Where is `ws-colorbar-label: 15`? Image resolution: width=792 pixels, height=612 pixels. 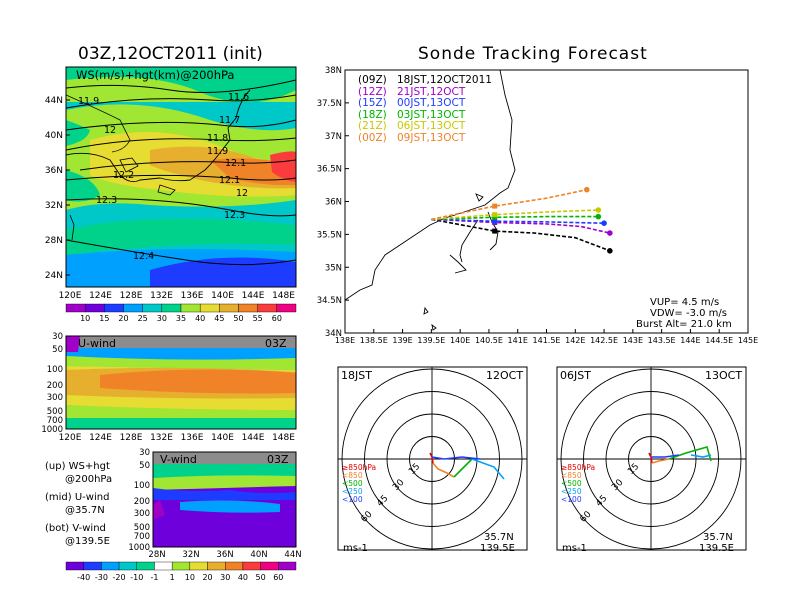 ws-colorbar-label: 15 is located at coordinates (104, 318).